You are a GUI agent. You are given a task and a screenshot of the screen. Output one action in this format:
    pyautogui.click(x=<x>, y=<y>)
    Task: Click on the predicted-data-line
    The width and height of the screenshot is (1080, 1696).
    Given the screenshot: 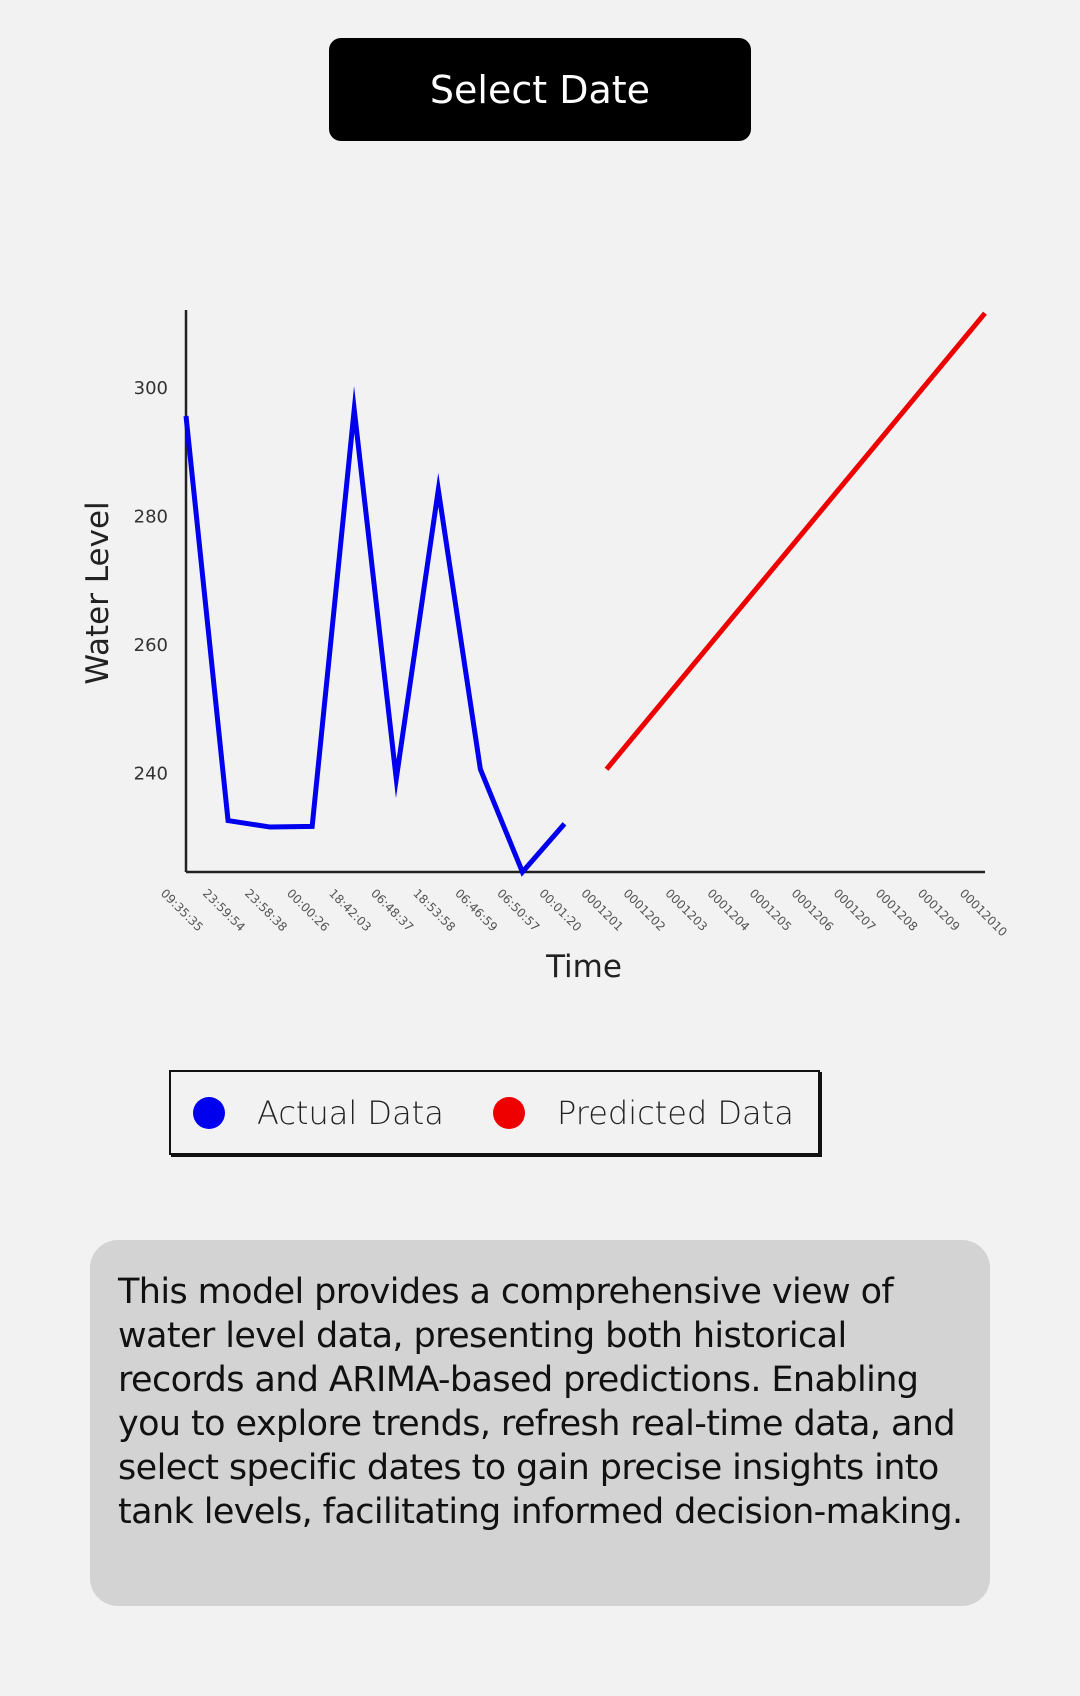 What is the action you would take?
    pyautogui.click(x=795, y=541)
    